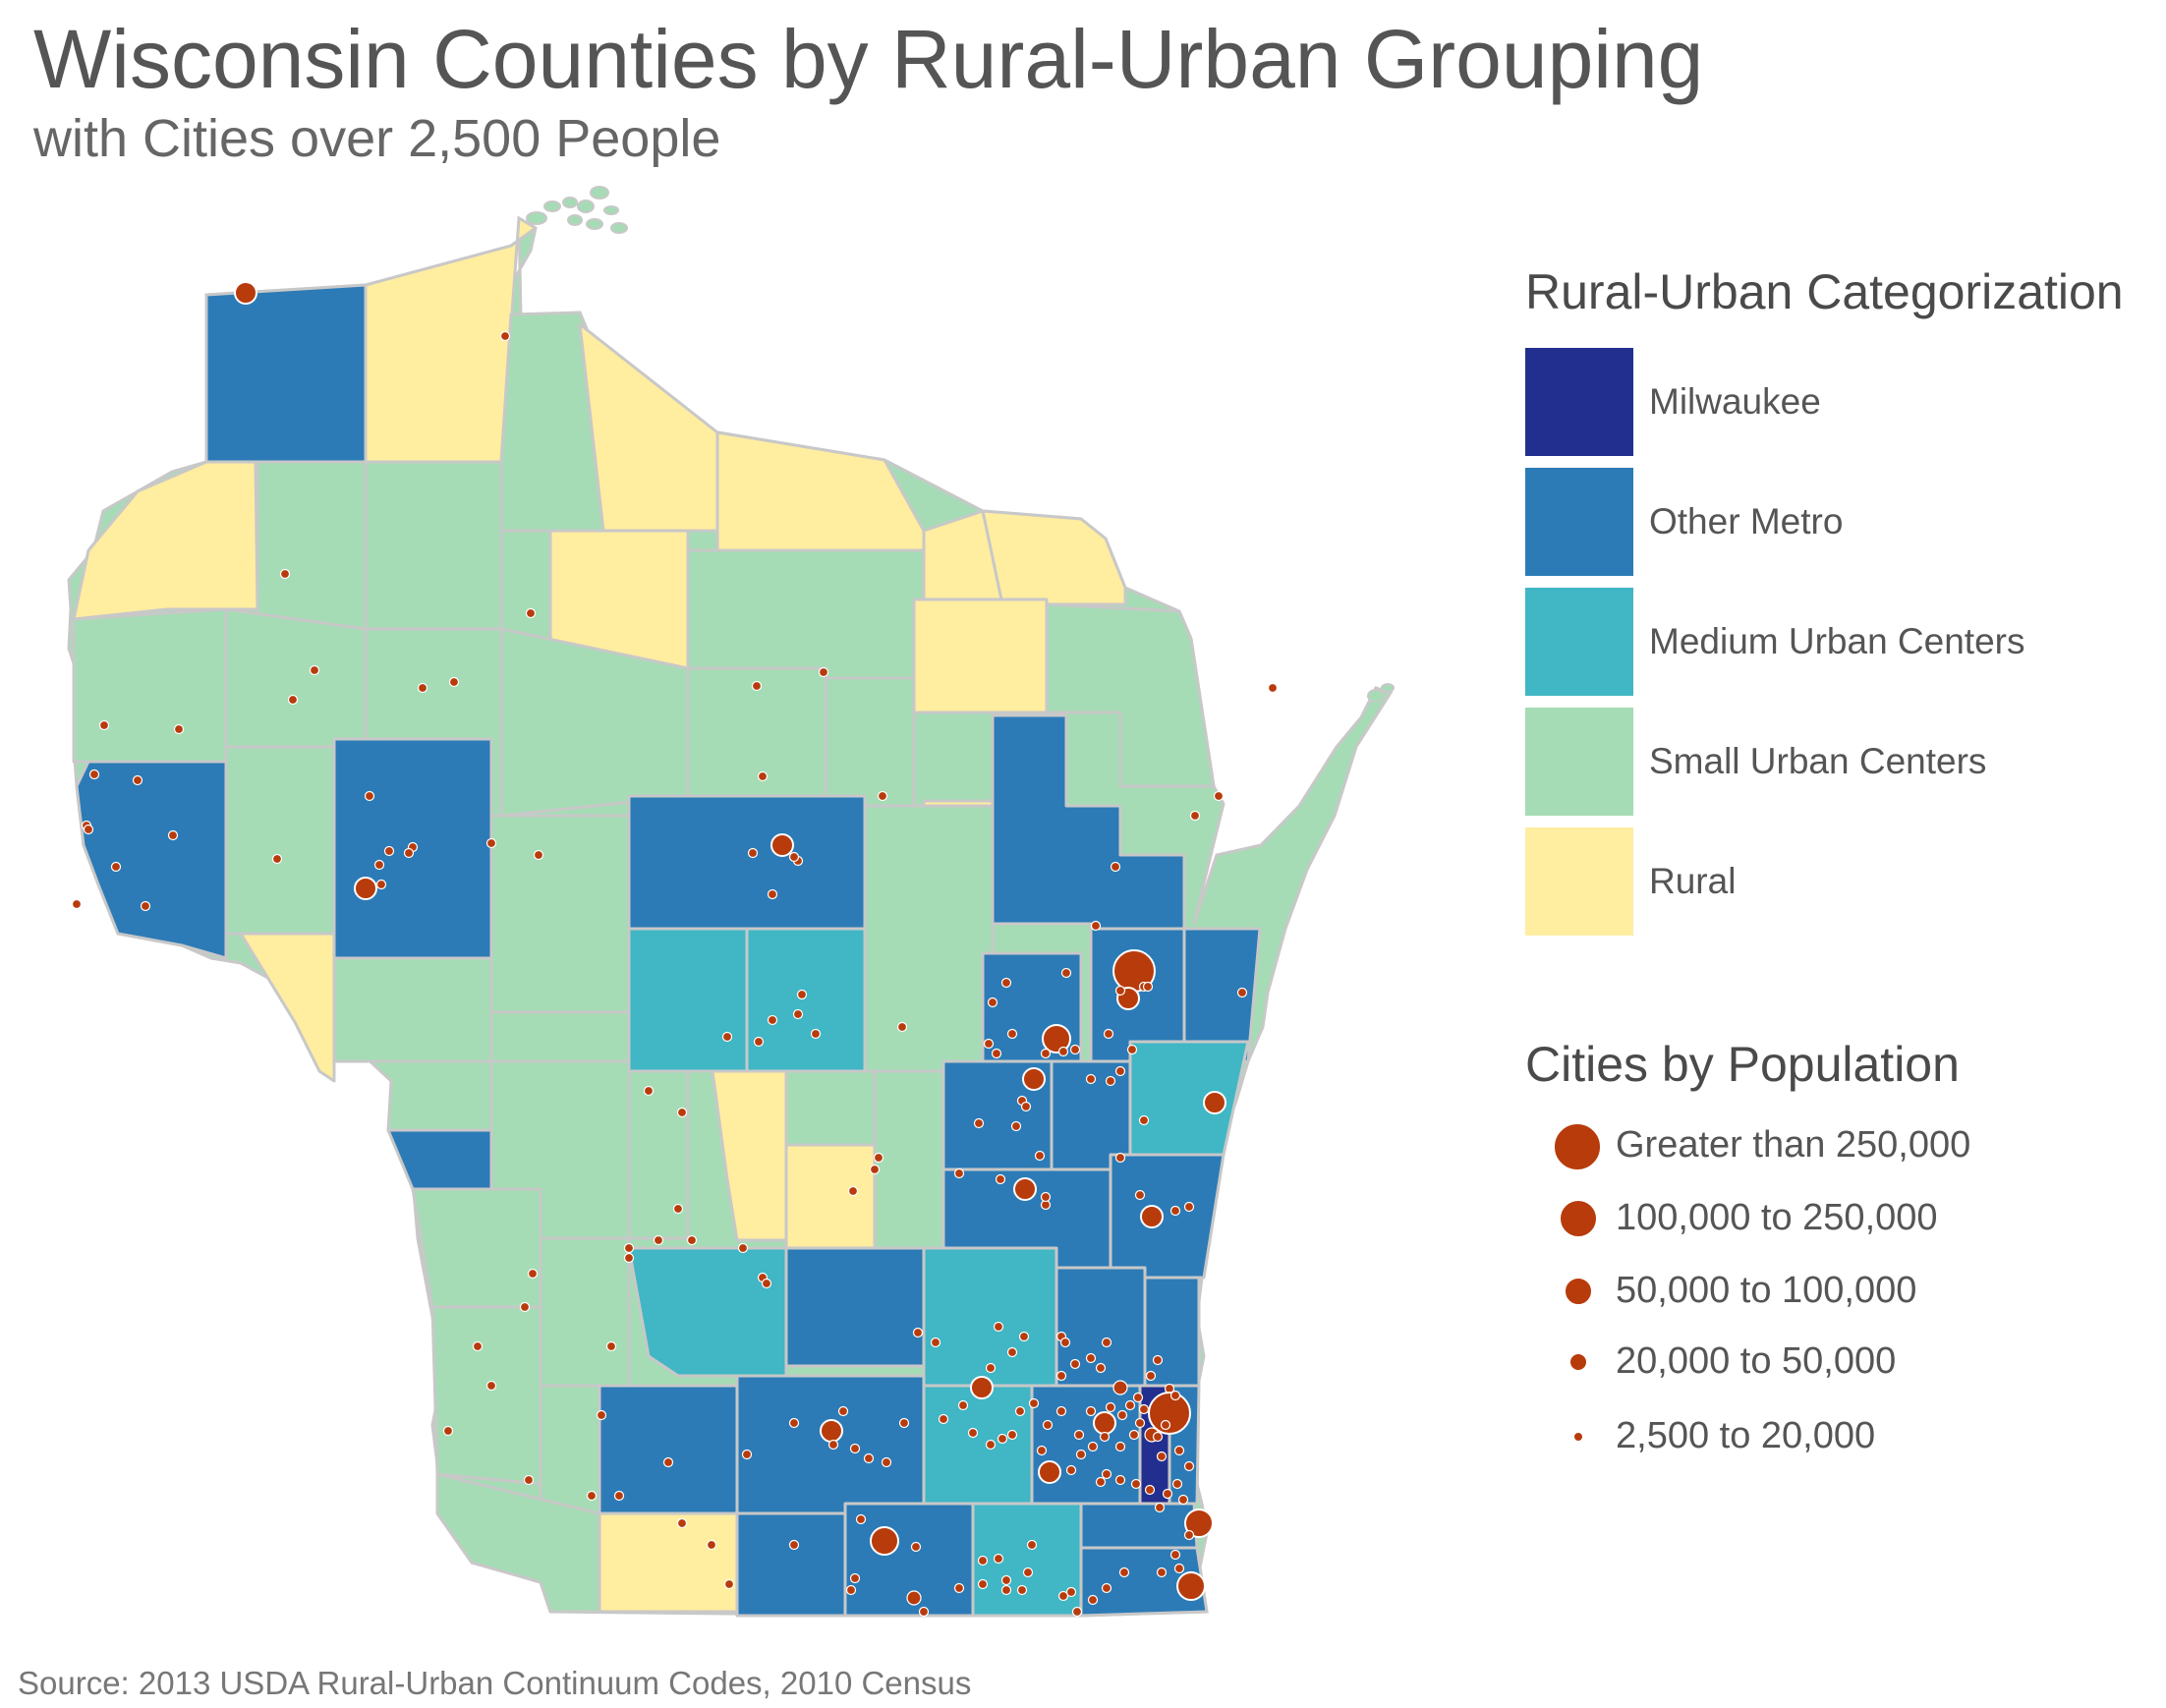 This screenshot has width=2166, height=1708. Describe the element at coordinates (1837, 641) in the screenshot. I see `legend-label-medium-urban: Medium Urban Centers` at that location.